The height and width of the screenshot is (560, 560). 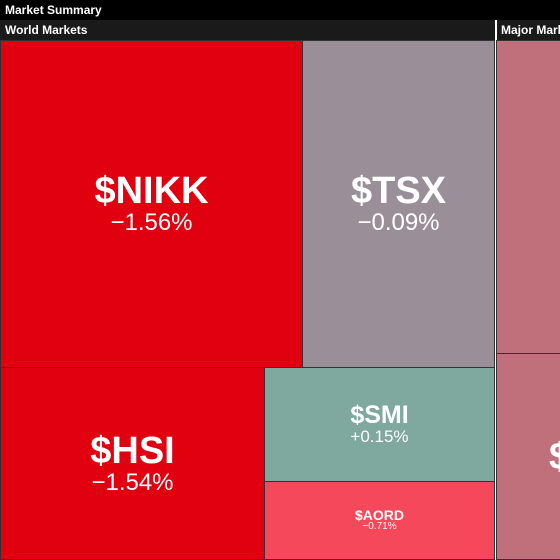 I want to click on tile-symbol: $AORD, so click(x=379, y=515).